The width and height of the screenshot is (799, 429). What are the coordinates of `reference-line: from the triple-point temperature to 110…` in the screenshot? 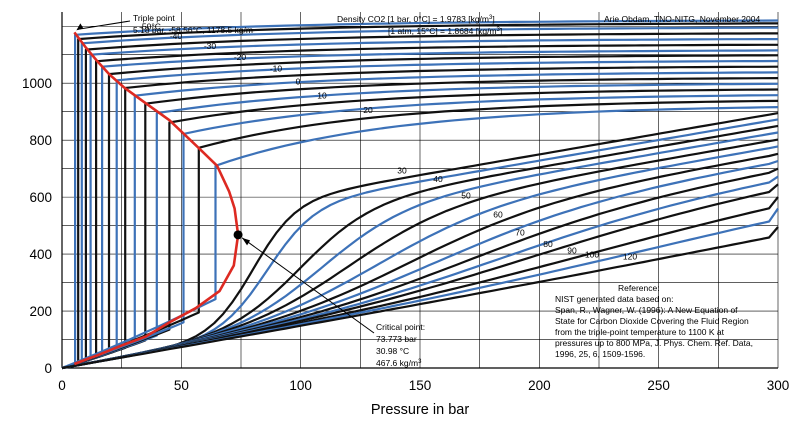 It's located at (640, 332).